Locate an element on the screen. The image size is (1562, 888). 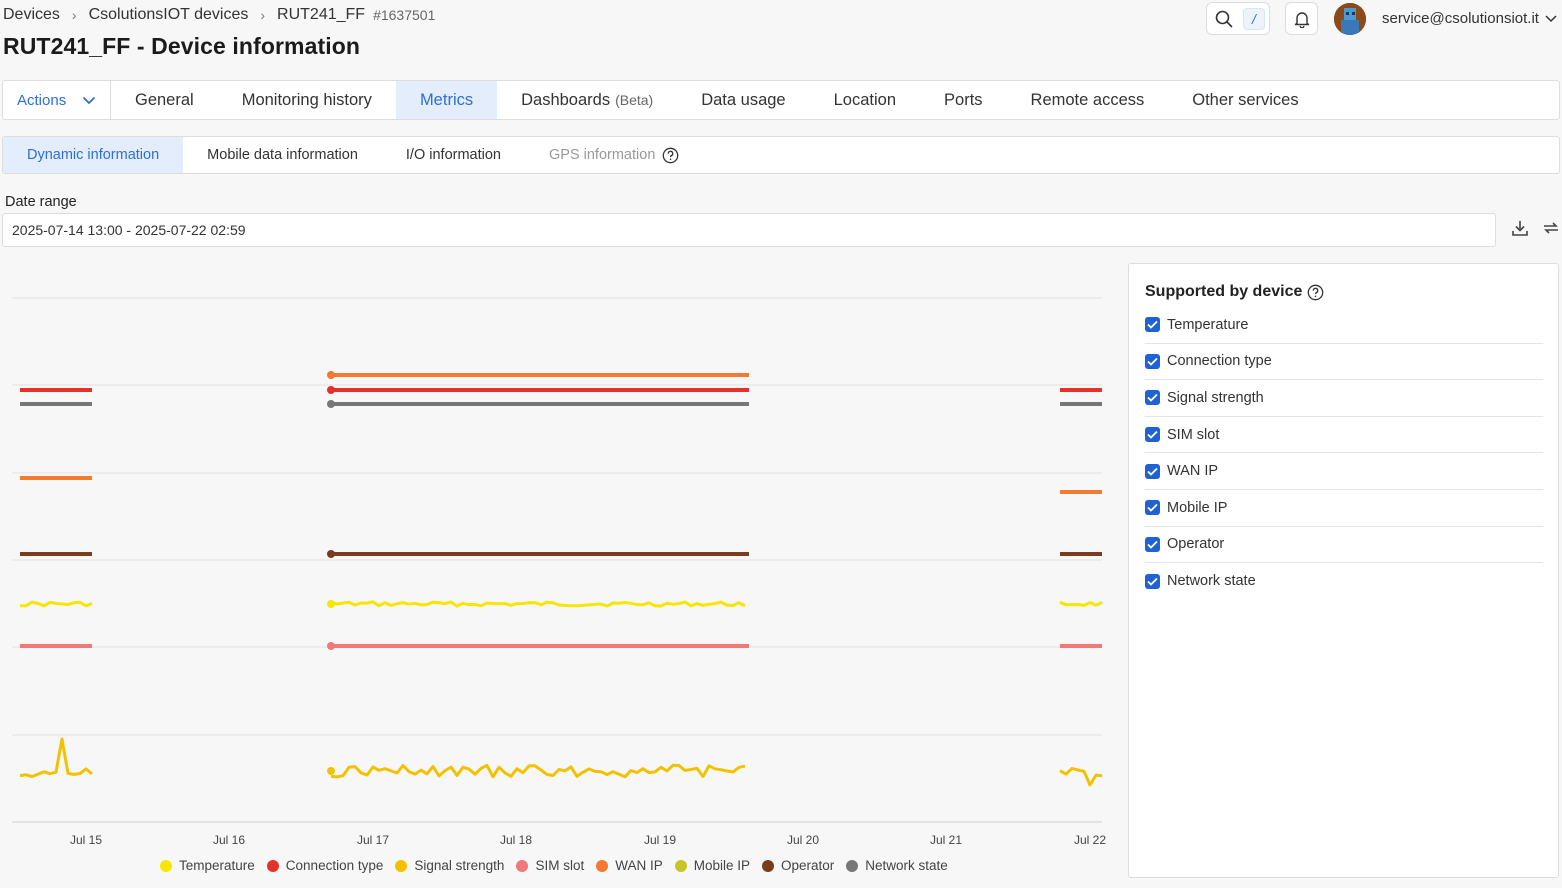
breadcrumb-csolutionsiot-devices: CsolutionsIOT devices is located at coordinates (168, 14).